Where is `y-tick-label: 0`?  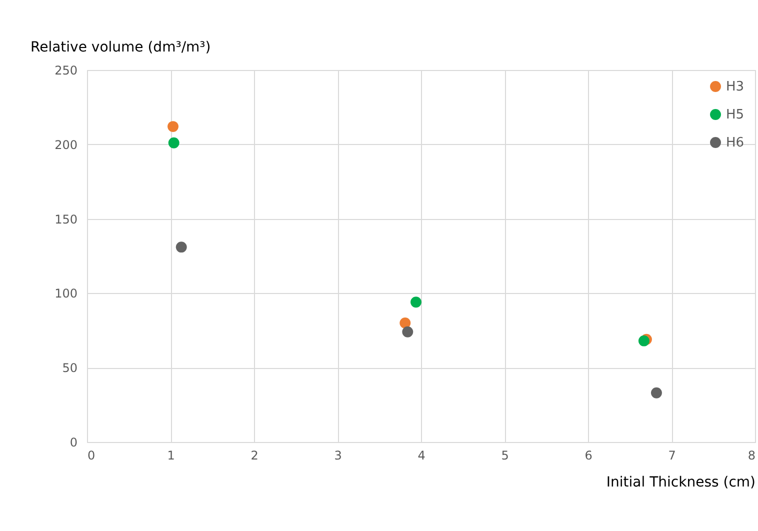 y-tick-label: 0 is located at coordinates (74, 443).